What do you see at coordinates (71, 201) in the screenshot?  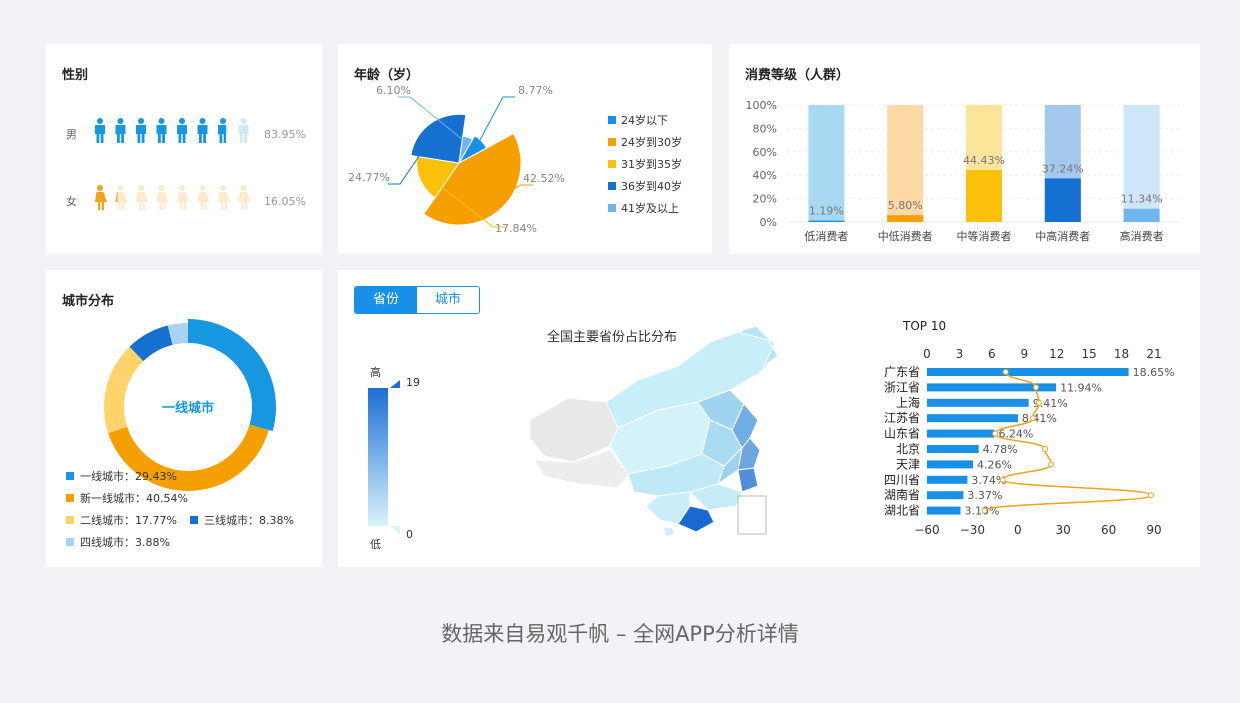 I see `gender-label: 女` at bounding box center [71, 201].